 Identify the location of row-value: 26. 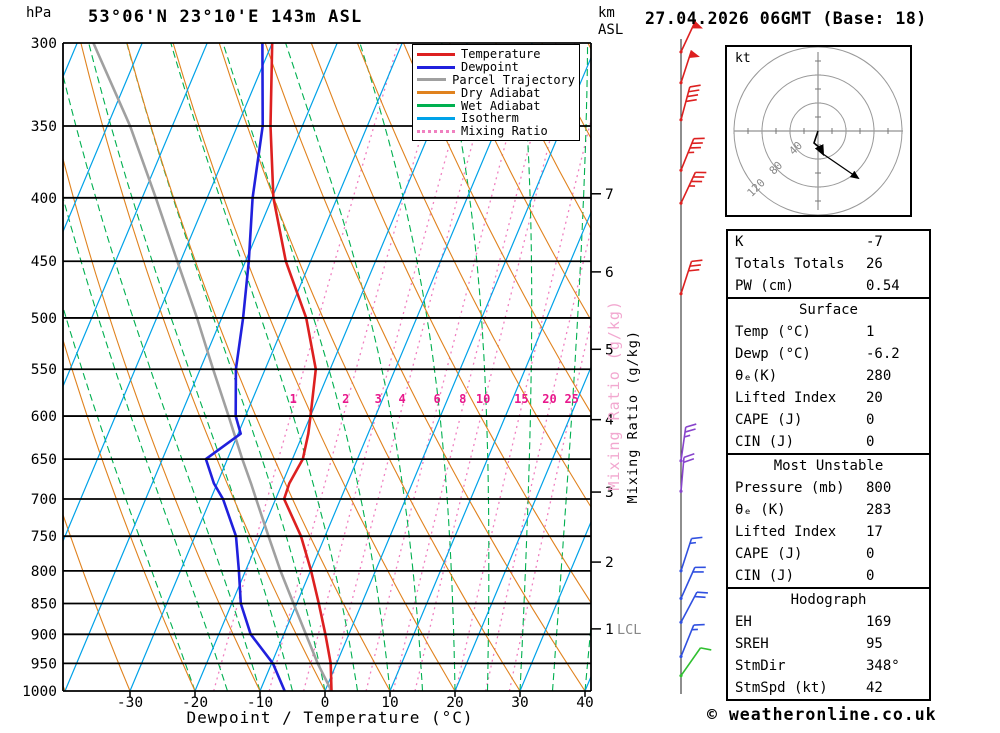
(874, 264).